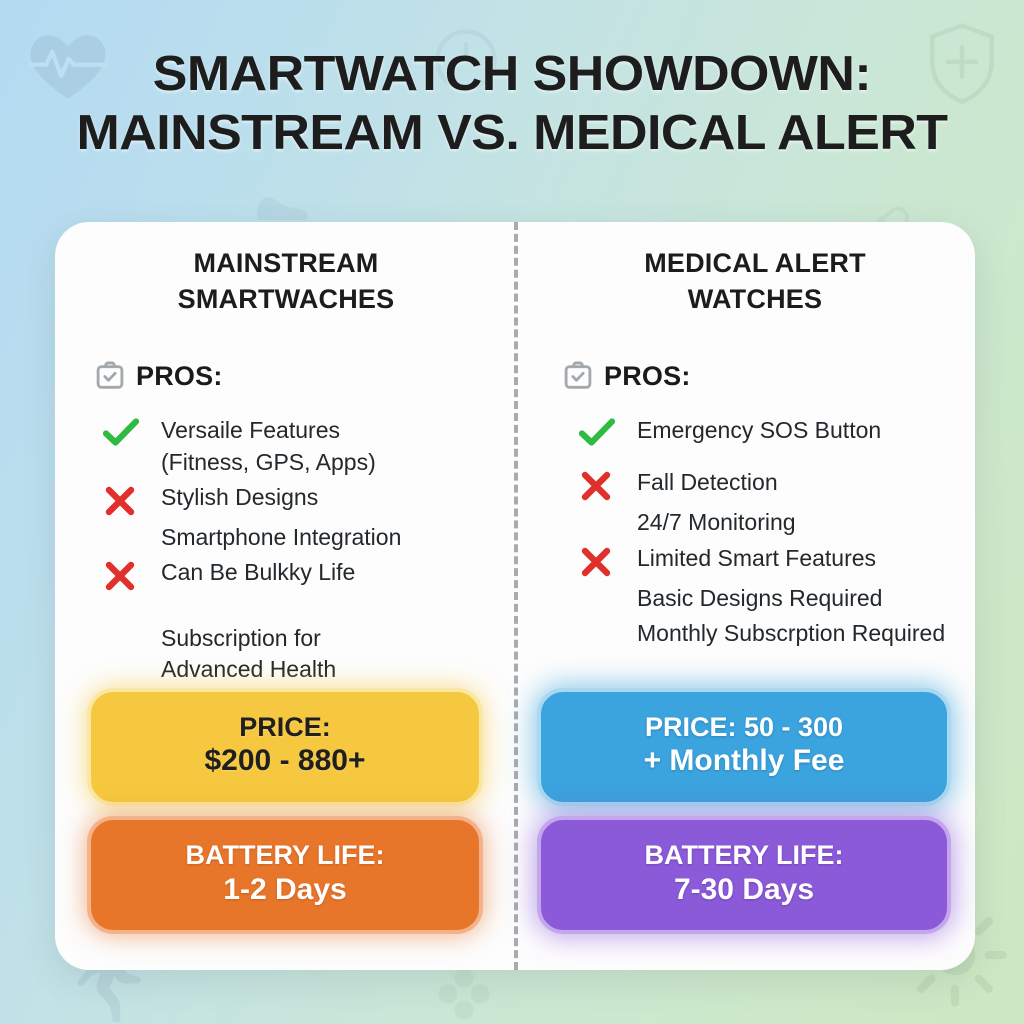  I want to click on battery-badge-mainstream: BATTERY LIFE: 1-2 Days, so click(285, 874).